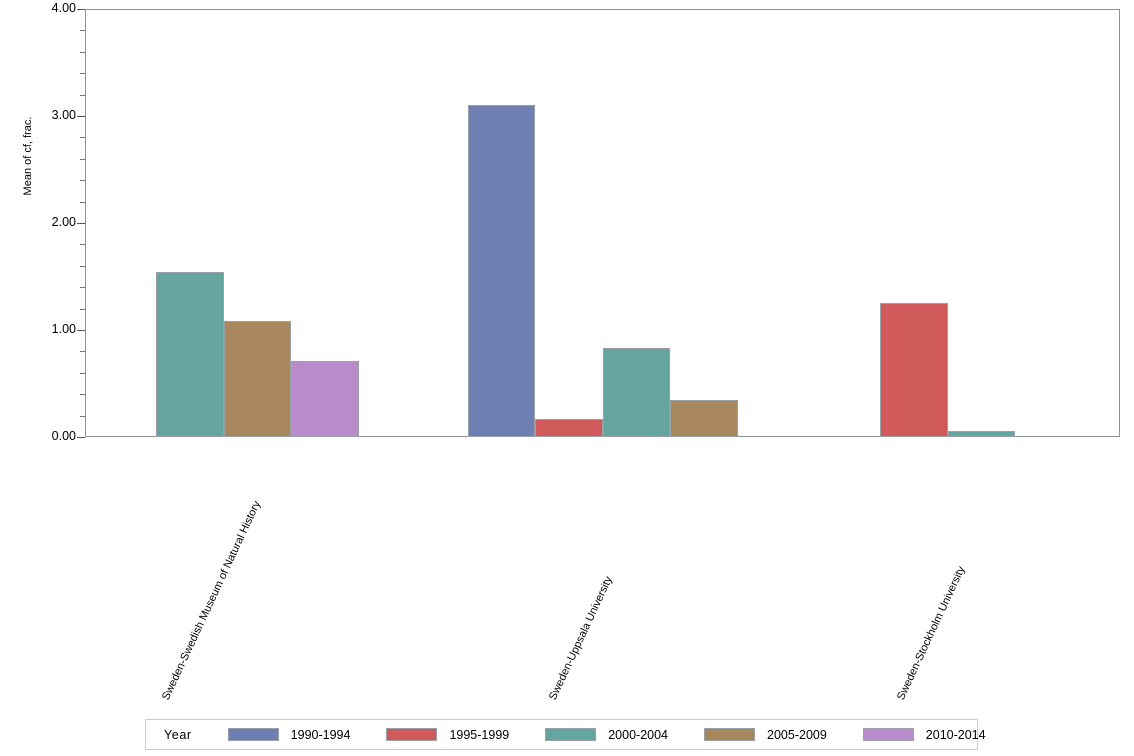 This screenshot has width=1134, height=756. Describe the element at coordinates (289, 734) in the screenshot. I see `legend-entry: 1990-1994` at that location.